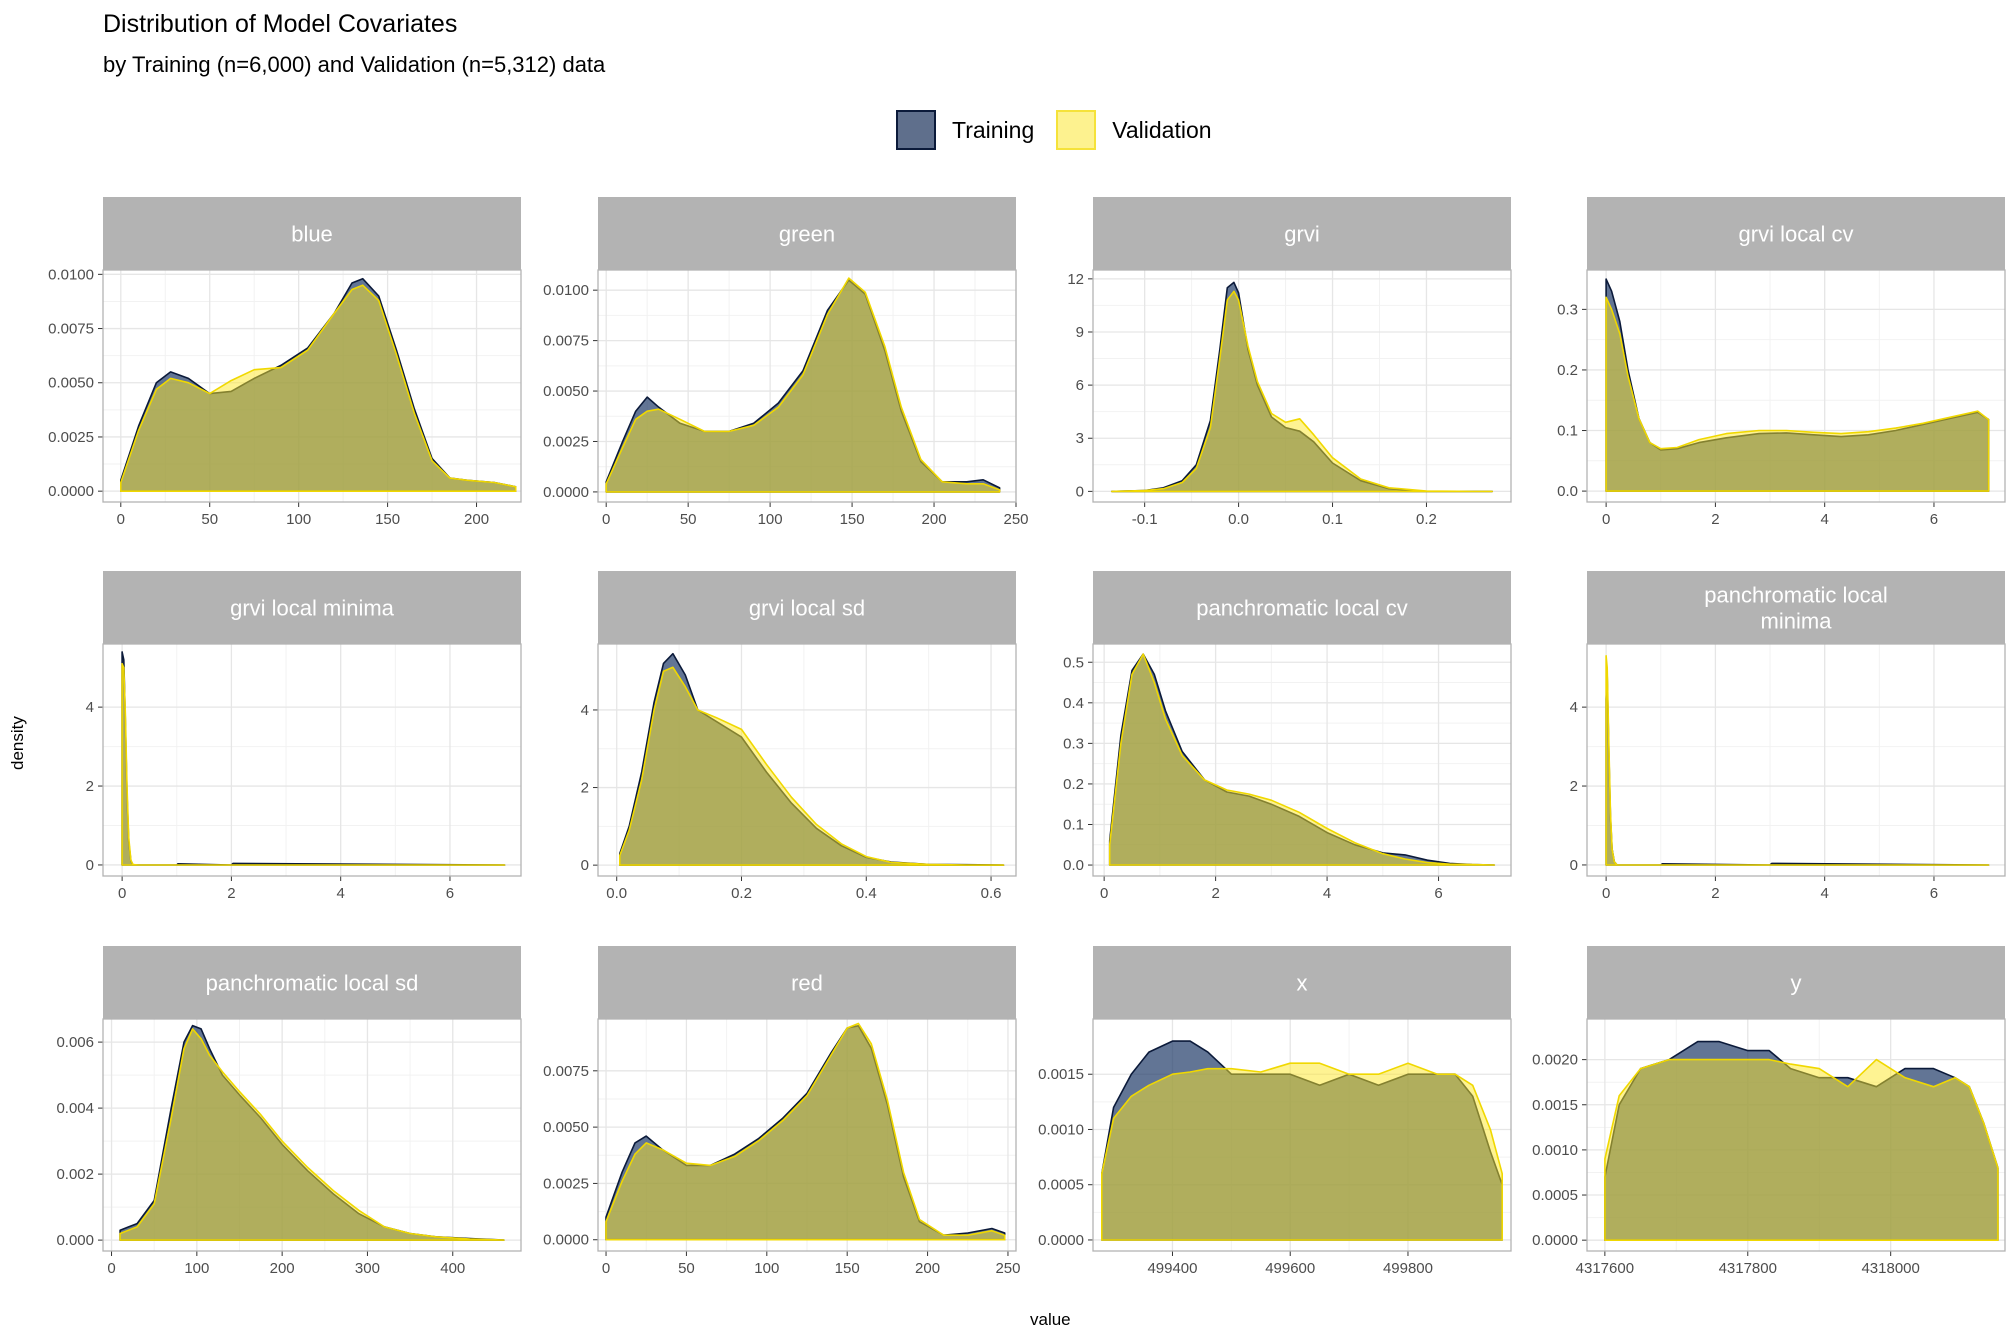  Describe the element at coordinates (585, 865) in the screenshot. I see `y-tick-label: 0` at that location.